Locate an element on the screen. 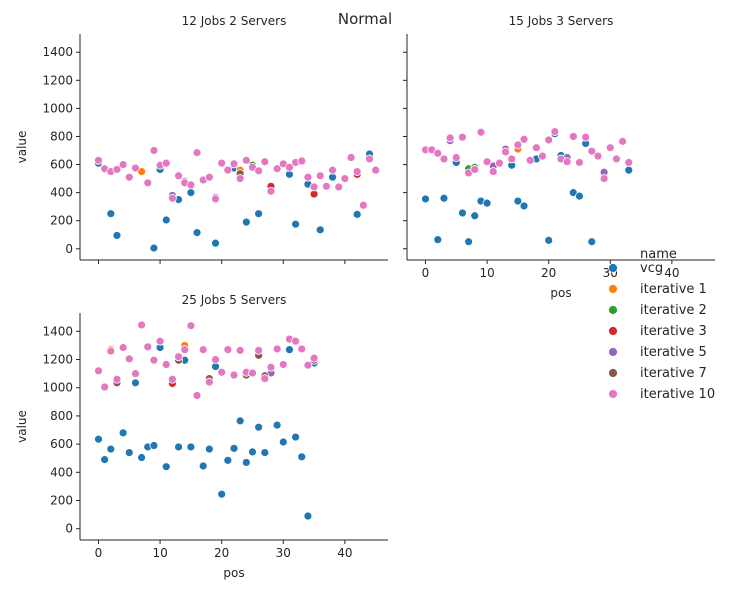 This screenshot has height=600, width=730. x-tick-label: 40 is located at coordinates (671, 273).